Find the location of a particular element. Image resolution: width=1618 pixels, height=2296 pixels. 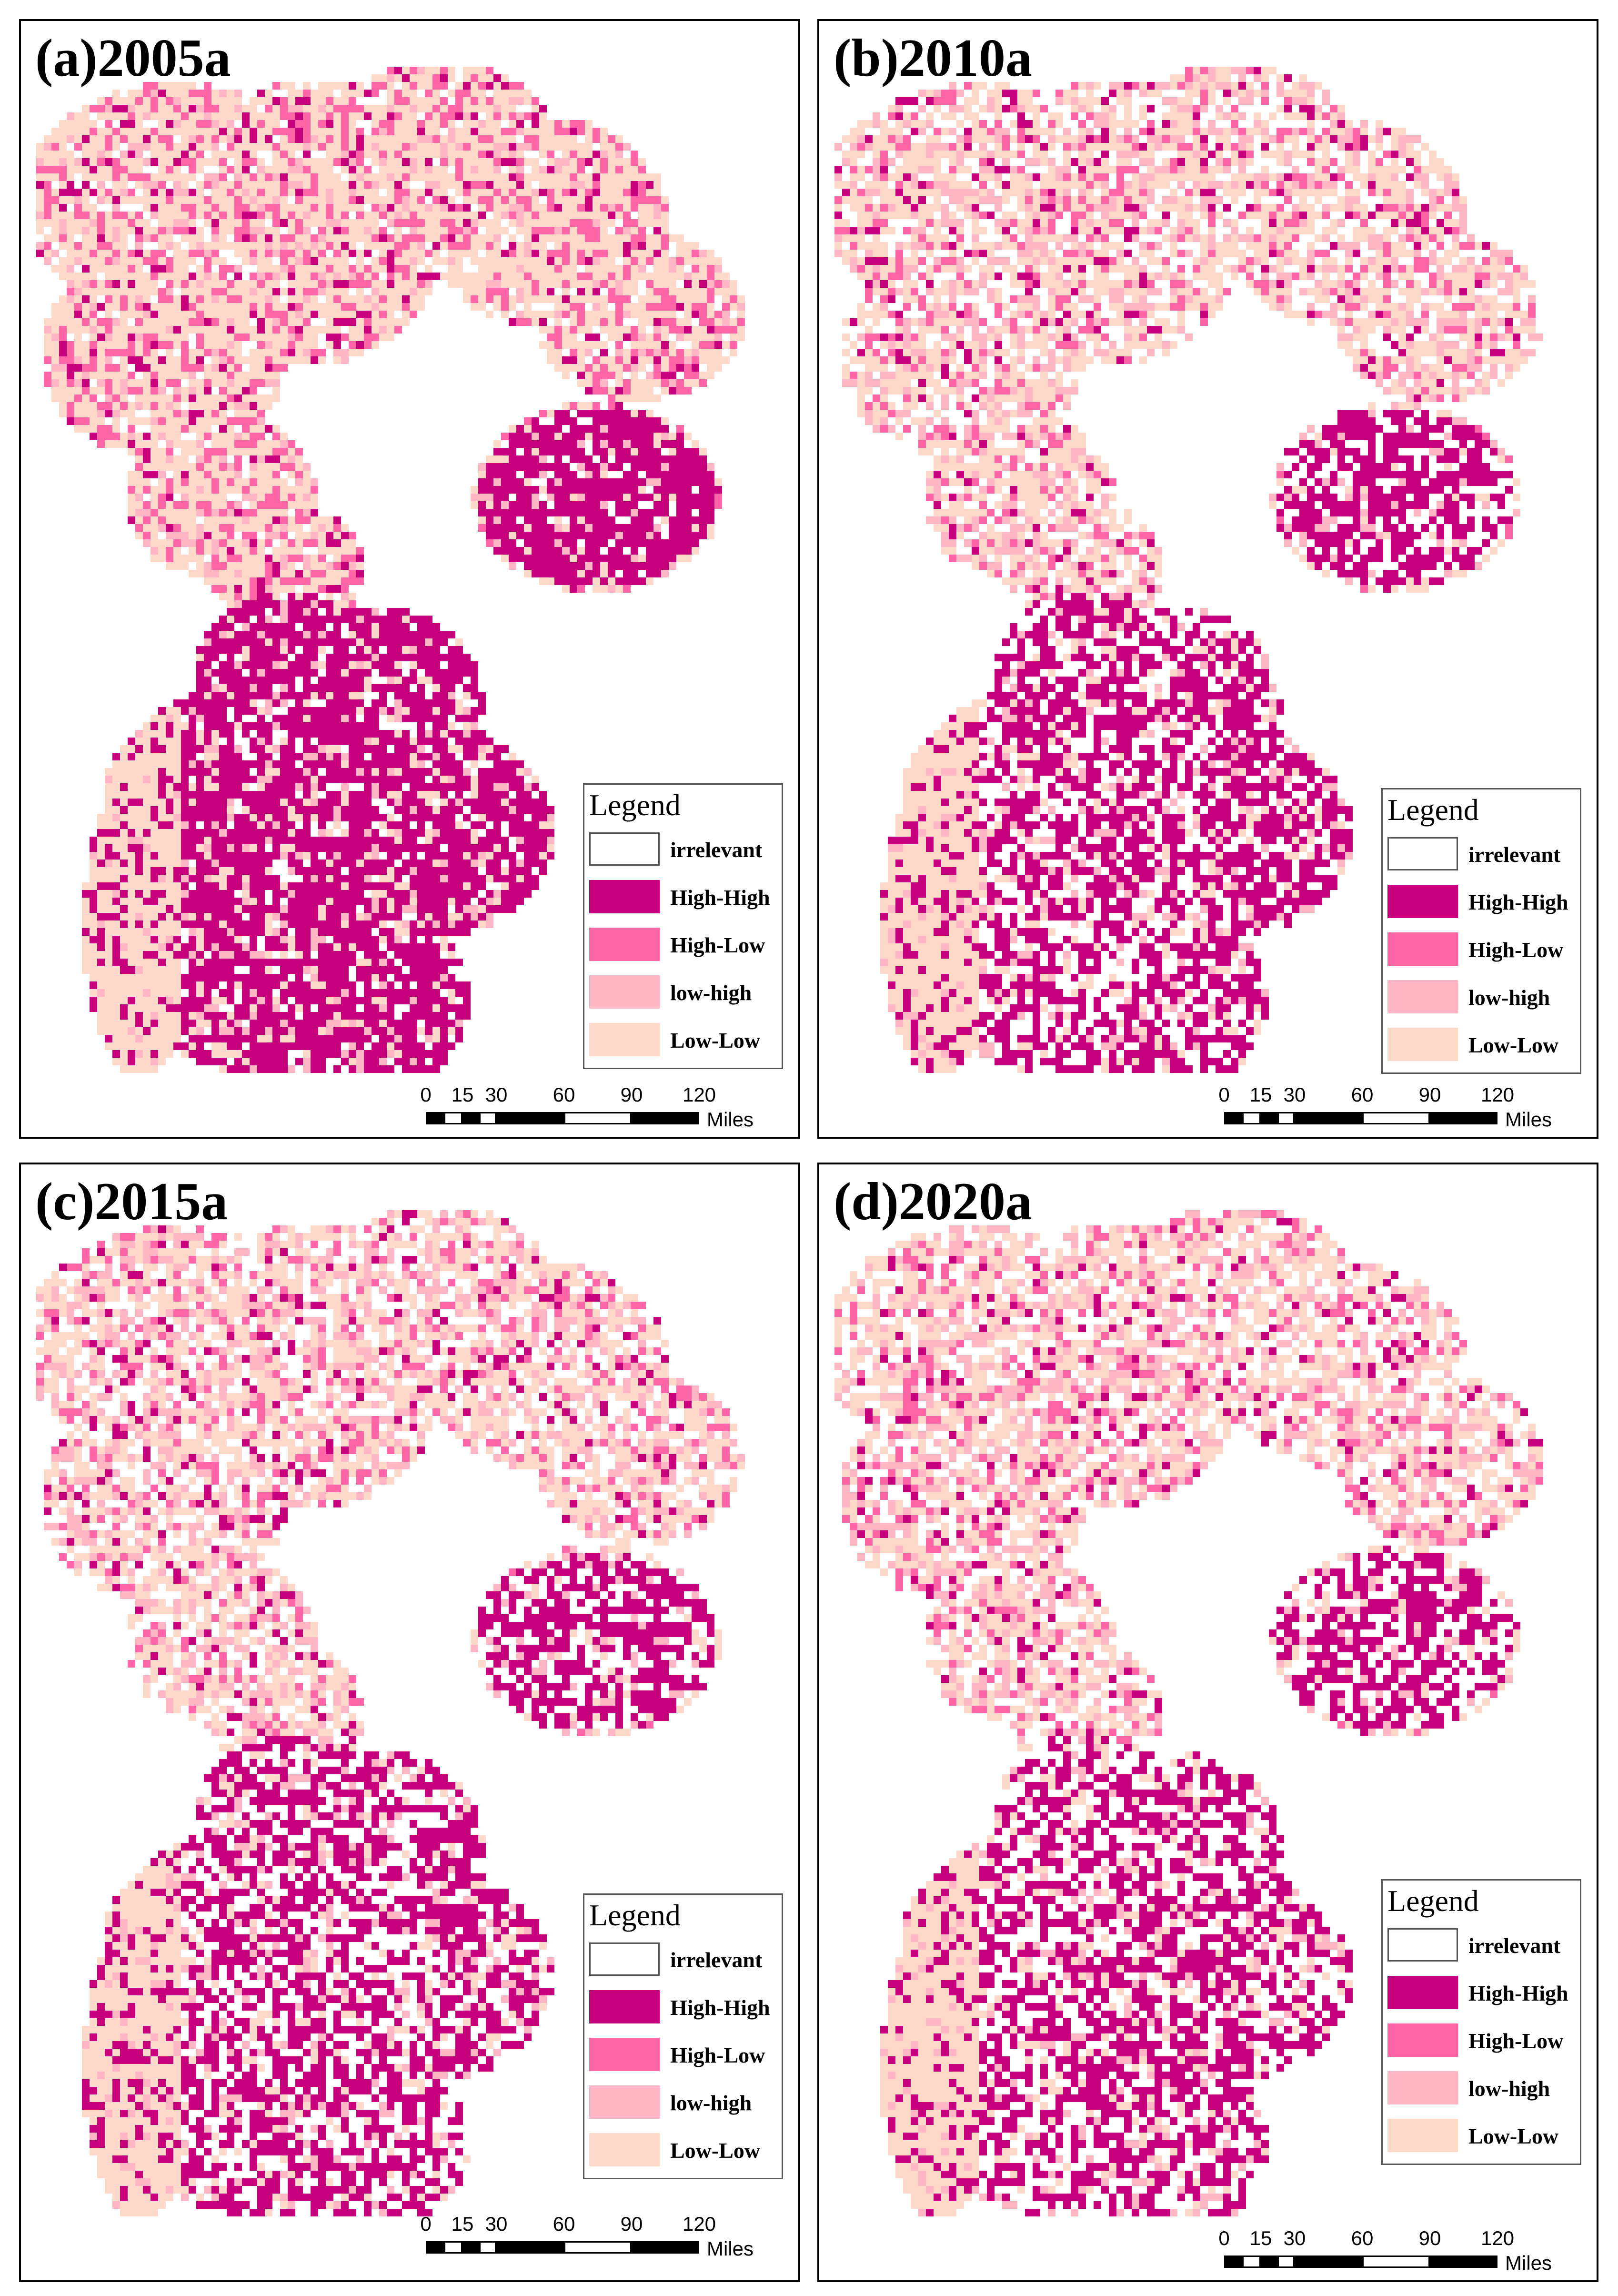

scalebar-d: 0 15 30 60 90 120 Miles is located at coordinates (1392, 2255).